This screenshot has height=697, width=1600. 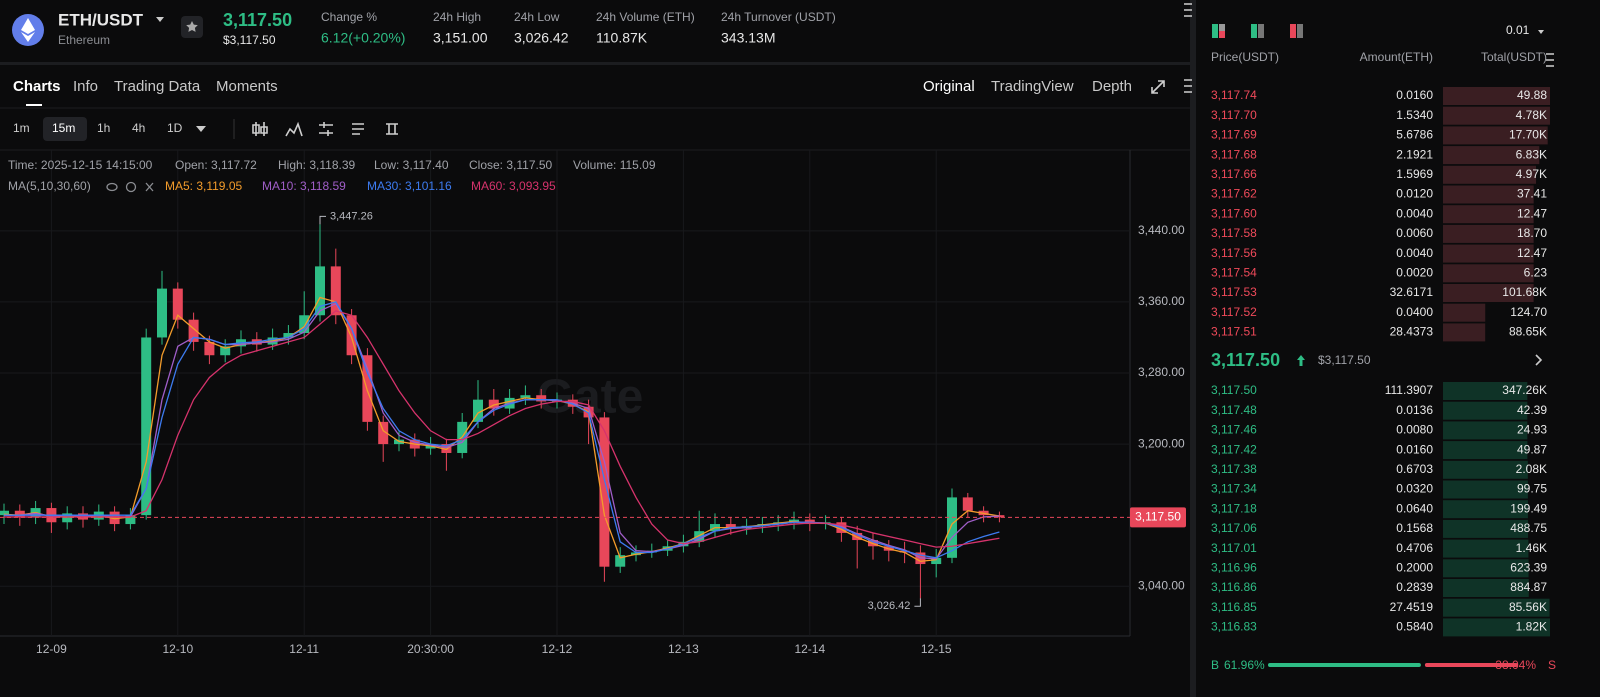 What do you see at coordinates (175, 128) in the screenshot?
I see `interval: 1D` at bounding box center [175, 128].